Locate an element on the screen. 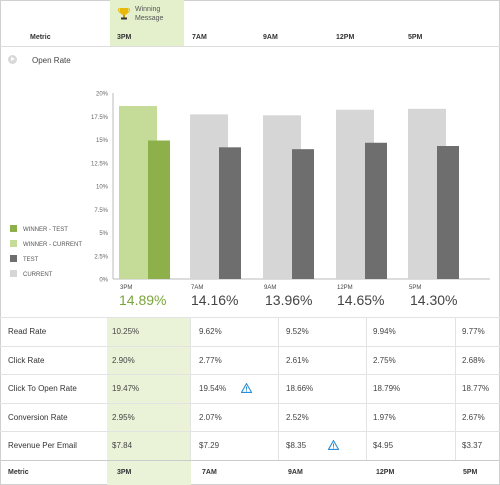  winning-message-label: Winning Message is located at coordinates (149, 14).